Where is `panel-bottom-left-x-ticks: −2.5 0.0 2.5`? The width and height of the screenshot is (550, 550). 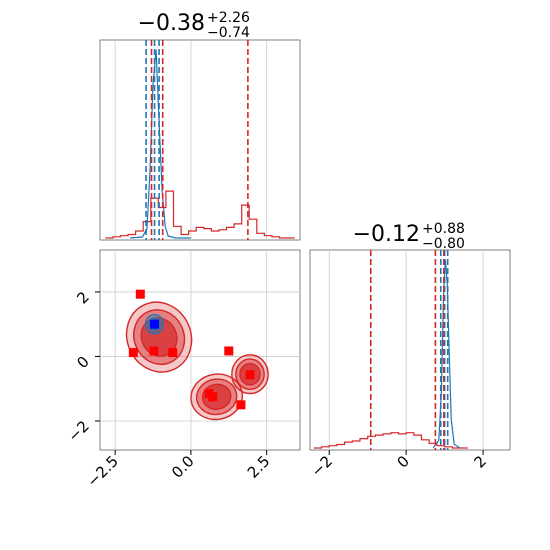
panel-bottom-left-x-ticks: −2.5 0.0 2.5 is located at coordinates (178, 470).